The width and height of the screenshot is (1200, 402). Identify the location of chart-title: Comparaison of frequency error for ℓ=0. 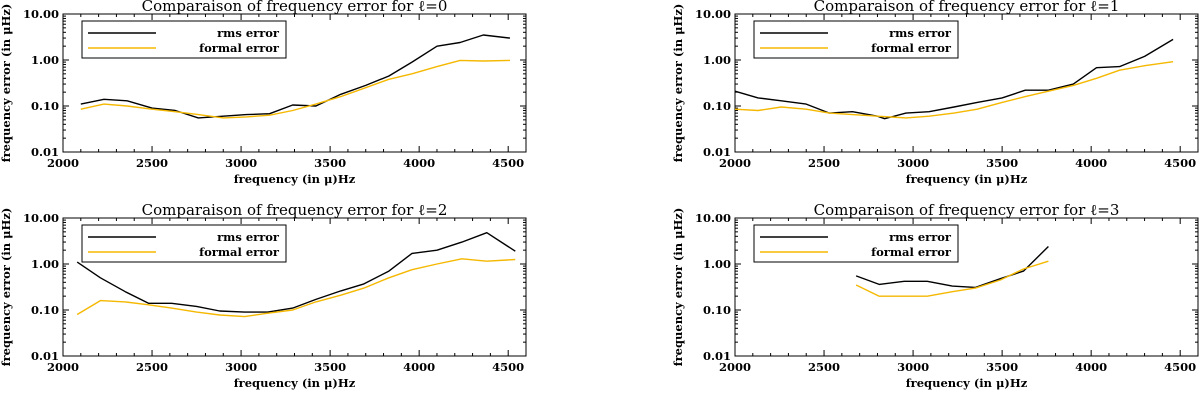
(295, 7).